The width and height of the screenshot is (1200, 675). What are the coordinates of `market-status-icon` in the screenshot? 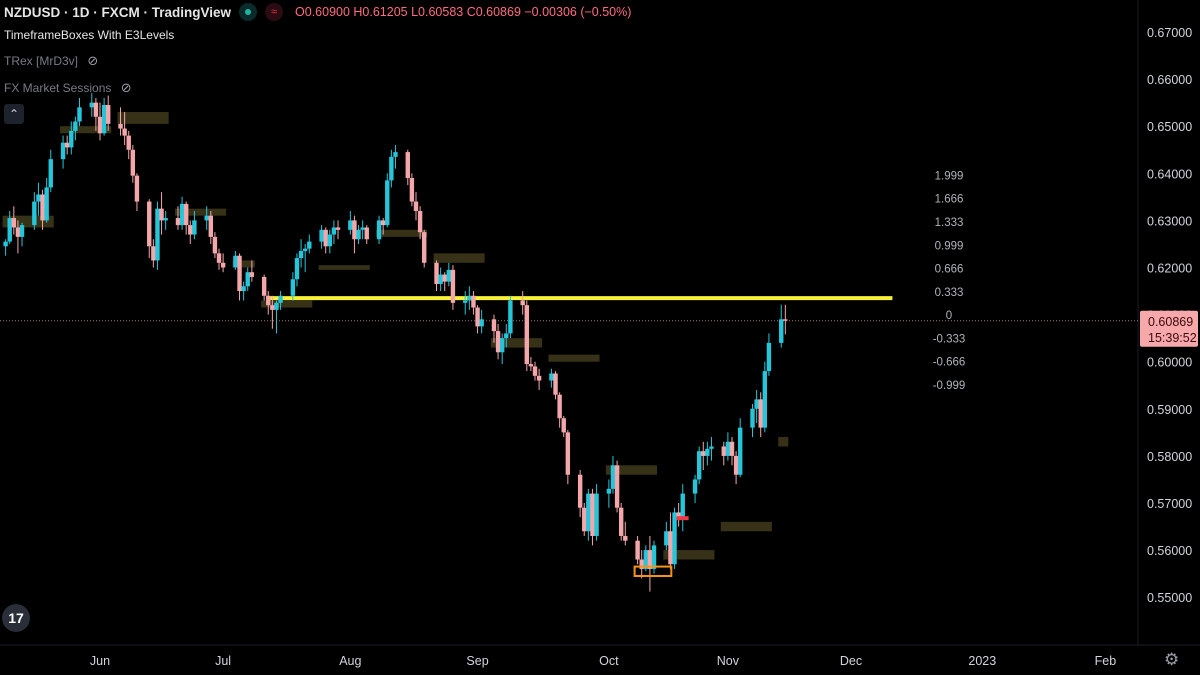 It's located at (248, 12).